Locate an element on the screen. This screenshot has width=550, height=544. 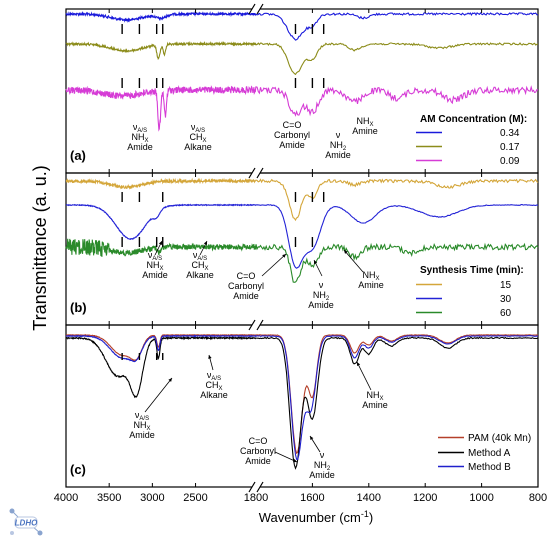
x-axis-title: Wavenumber (cm-1) is located at coordinates (316, 517).